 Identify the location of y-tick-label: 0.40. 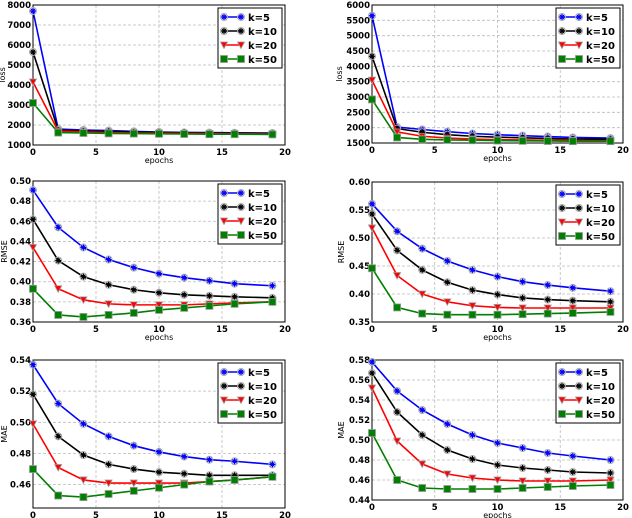
(20, 283).